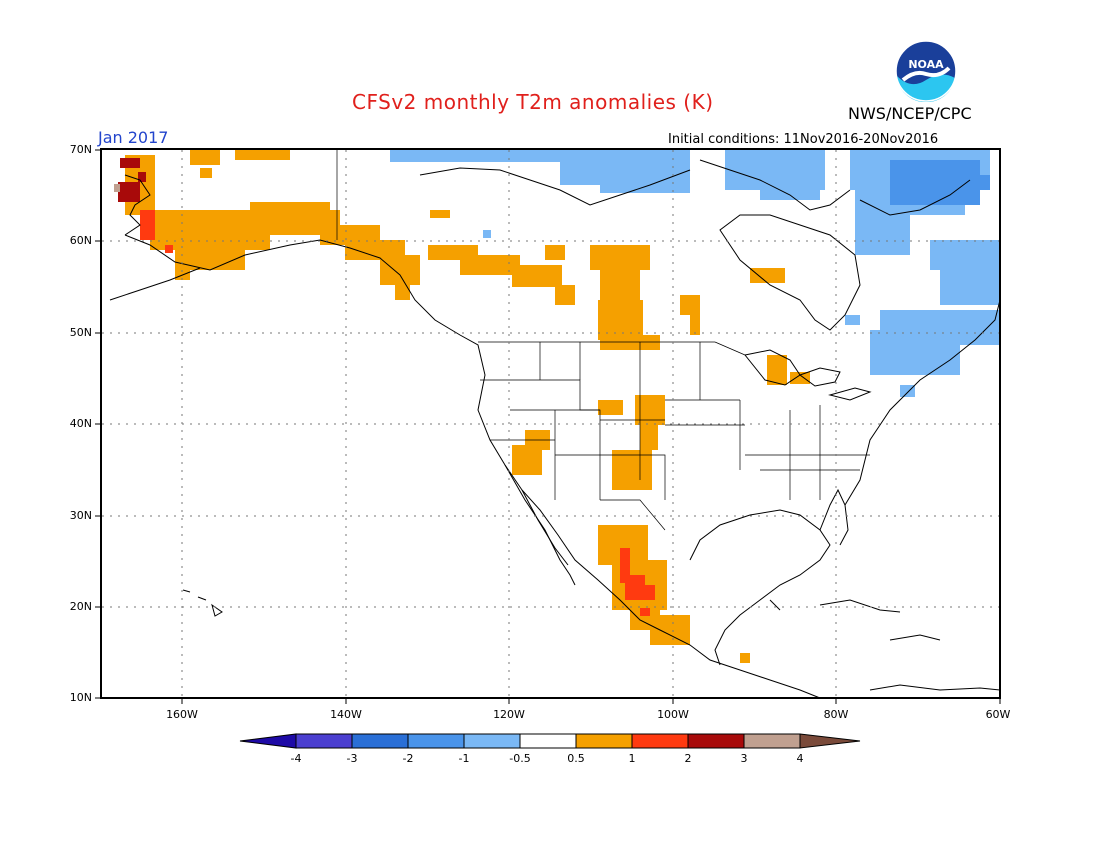 The height and width of the screenshot is (850, 1100). What do you see at coordinates (464, 758) in the screenshot?
I see `colorbar-label: -1` at bounding box center [464, 758].